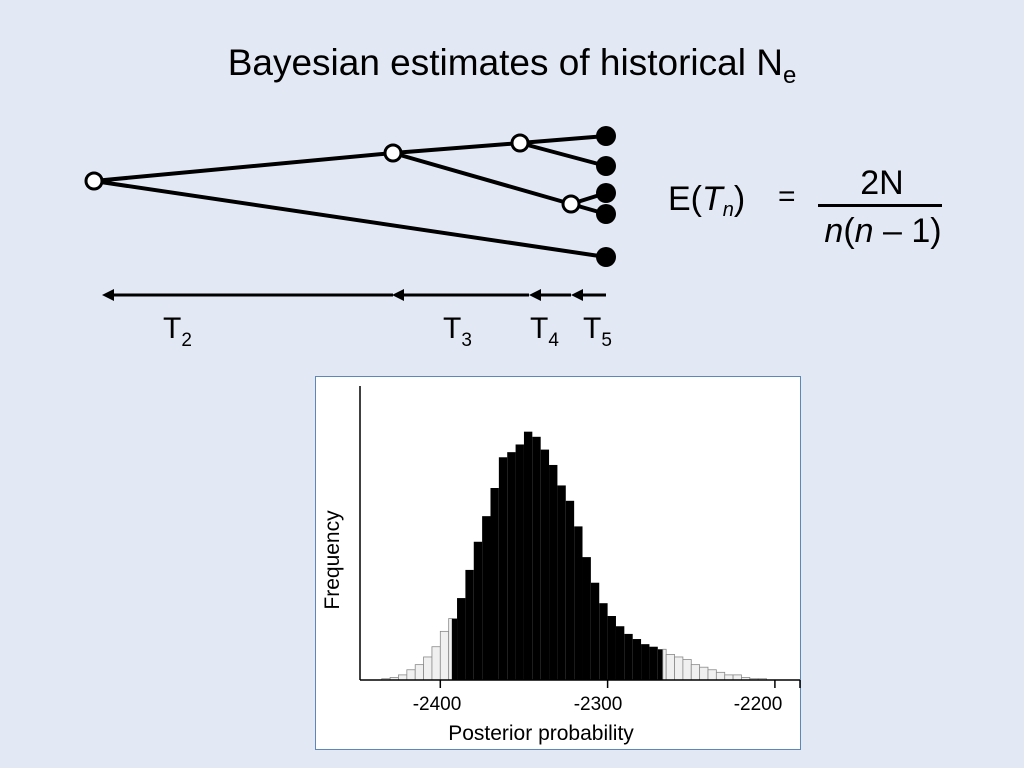 The height and width of the screenshot is (768, 1024). I want to click on fraction-bar, so click(880, 205).